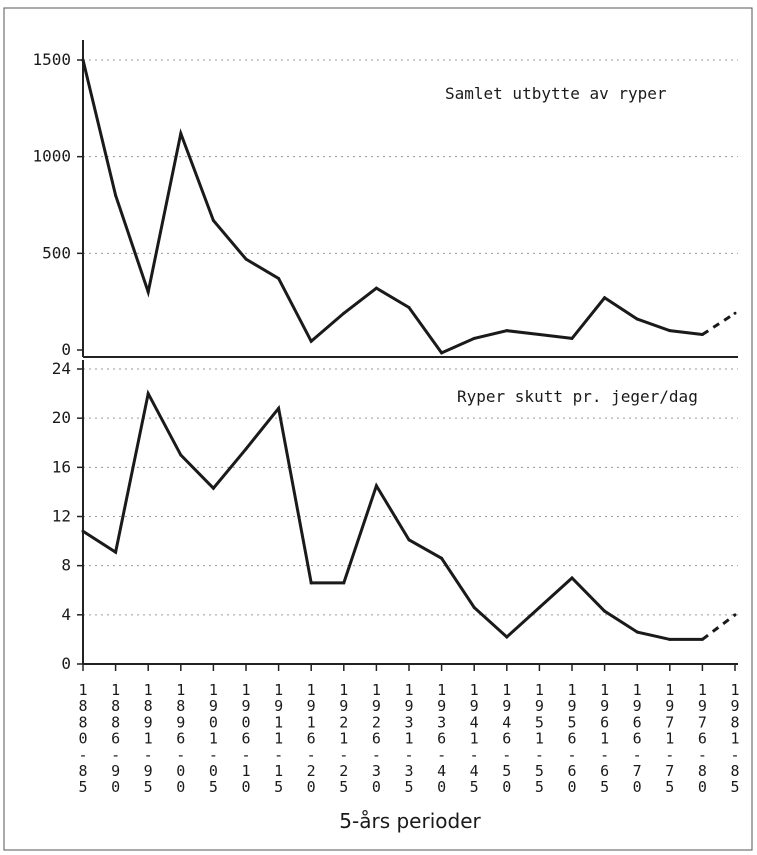 The width and height of the screenshot is (757, 855). What do you see at coordinates (61, 417) in the screenshot?
I see `bottom-y-tick-label: 20` at bounding box center [61, 417].